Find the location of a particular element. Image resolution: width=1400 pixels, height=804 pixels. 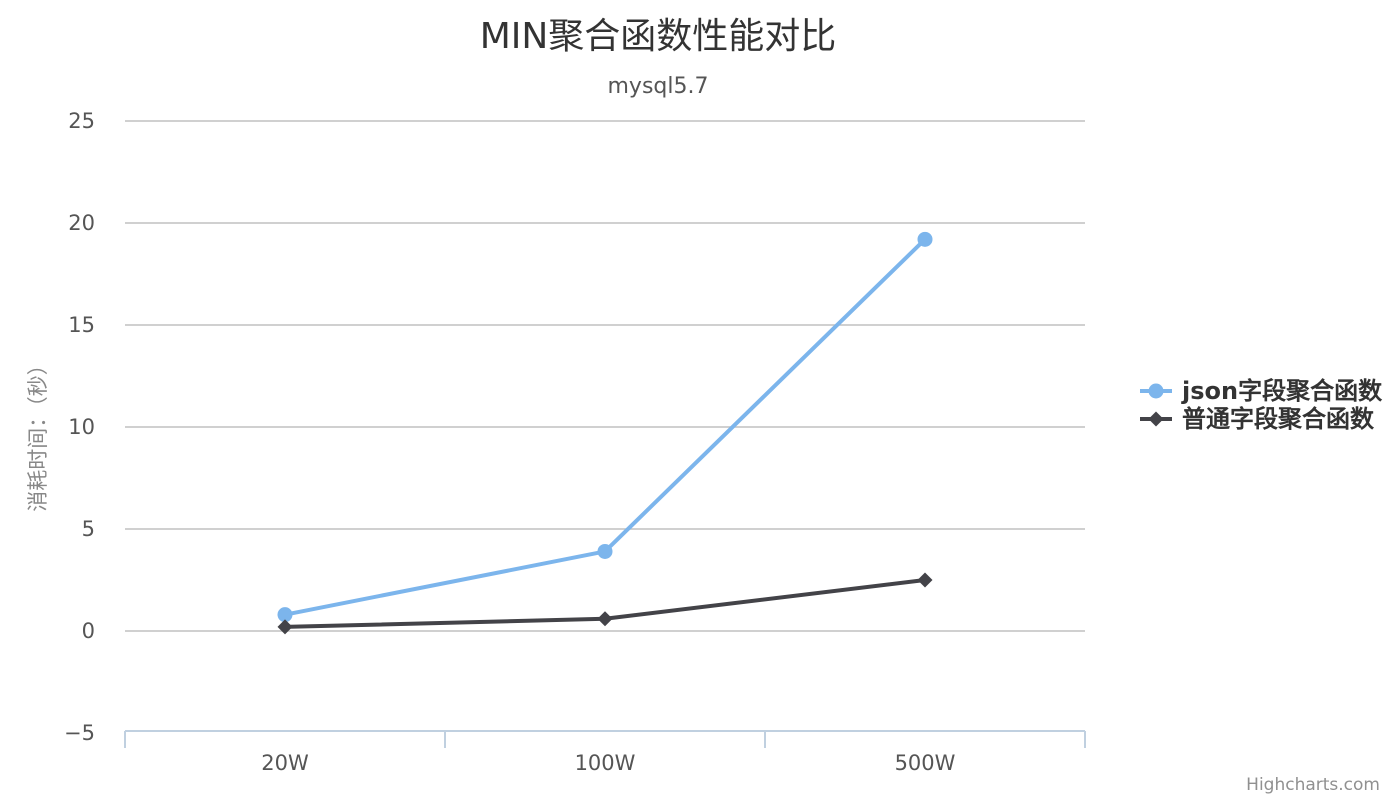

legend-item: json字段聚合函数 is located at coordinates (1261, 391).